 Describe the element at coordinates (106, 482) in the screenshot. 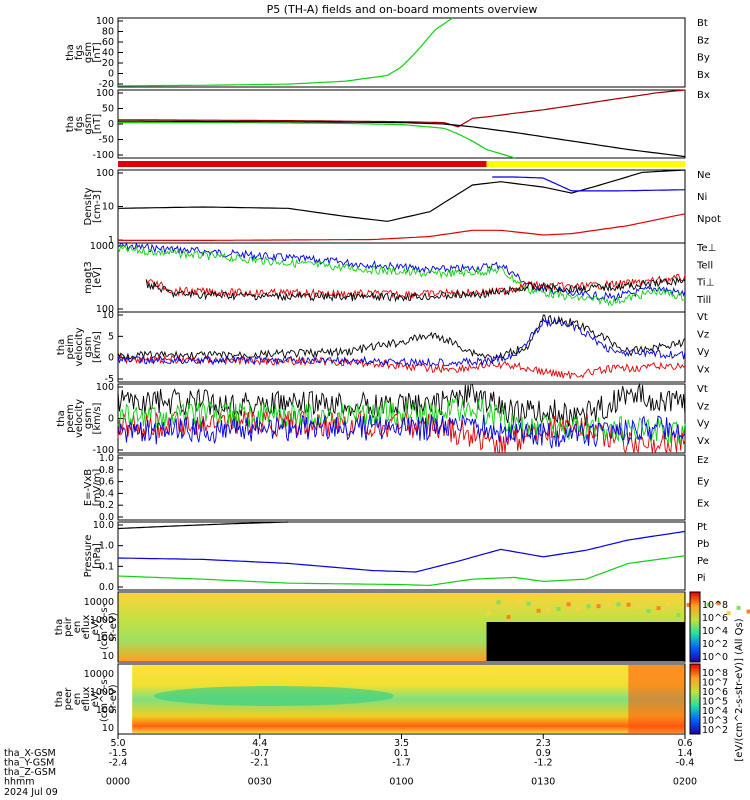

I see `y-tick-label: 0.6` at that location.